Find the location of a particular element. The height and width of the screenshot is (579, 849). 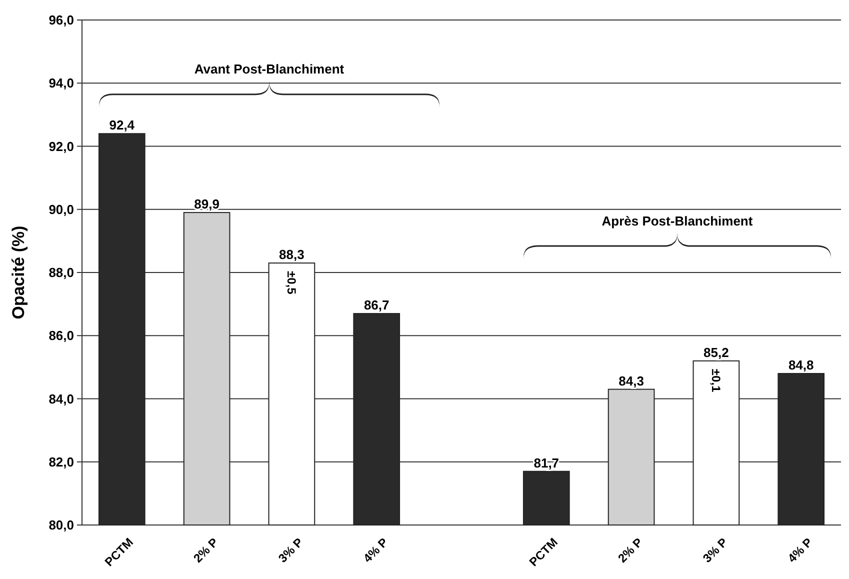

data-label: 84,3 is located at coordinates (631, 380).